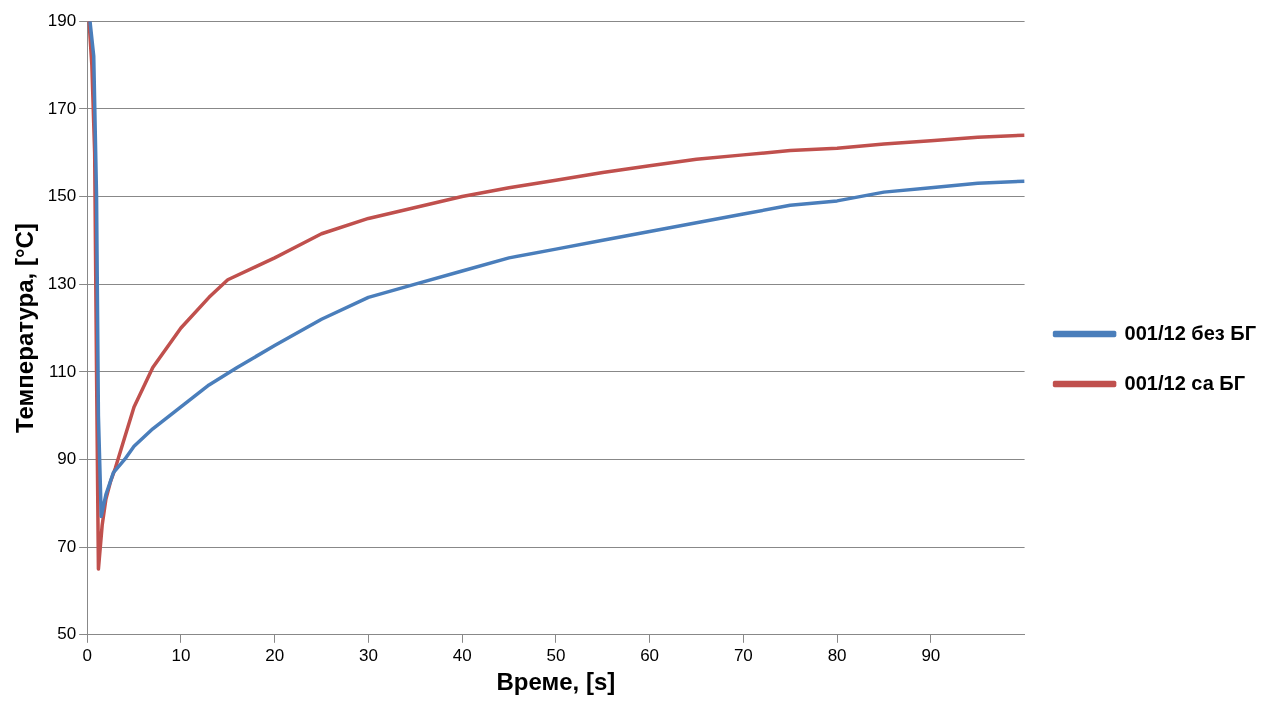 This screenshot has width=1278, height=706. Describe the element at coordinates (87, 655) in the screenshot. I see `x-tick-label: 0` at that location.